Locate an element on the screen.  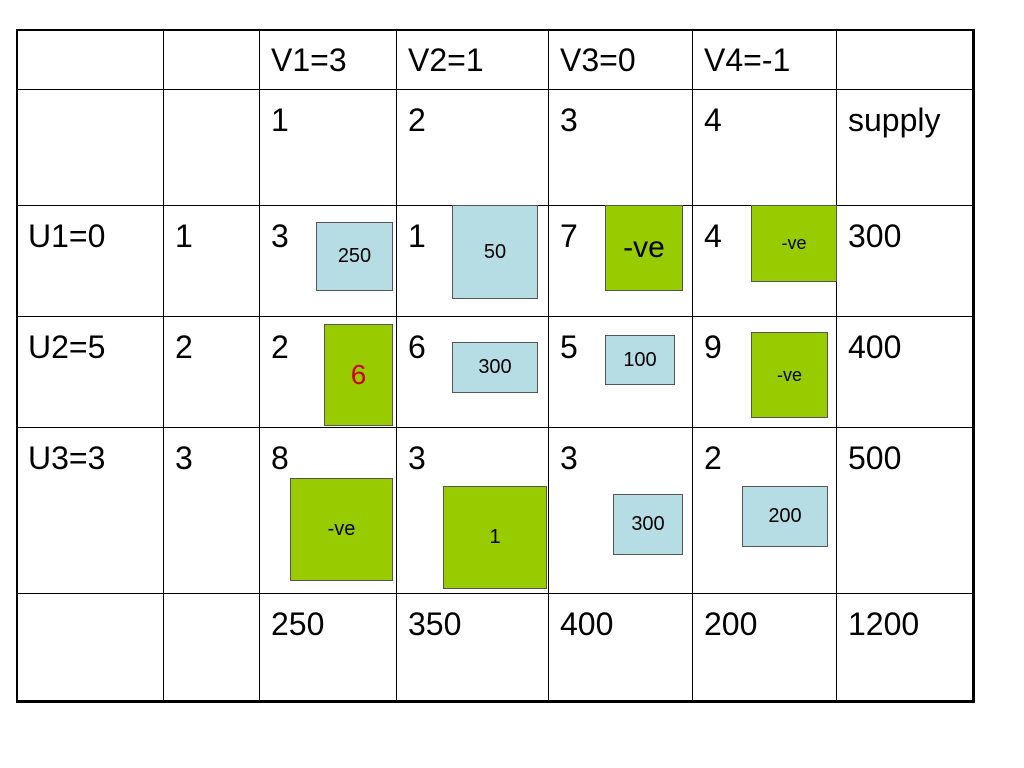
table-cell: V3=0 is located at coordinates (620, 59).